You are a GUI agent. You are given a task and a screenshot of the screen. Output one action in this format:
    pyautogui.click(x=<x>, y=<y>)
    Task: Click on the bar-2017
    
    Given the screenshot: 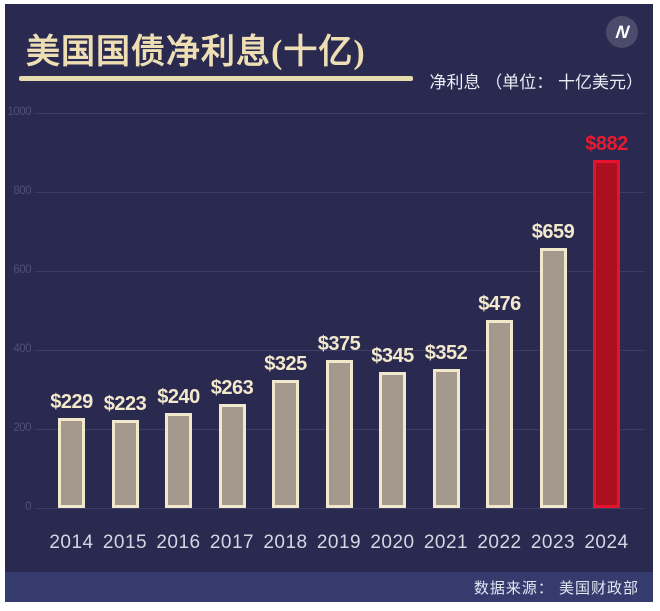 What is the action you would take?
    pyautogui.click(x=232, y=456)
    